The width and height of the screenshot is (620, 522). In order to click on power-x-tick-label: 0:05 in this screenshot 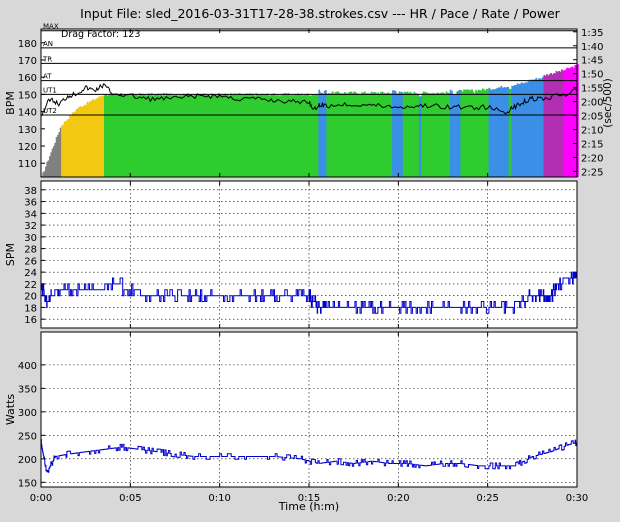, I will do `click(130, 498)`.